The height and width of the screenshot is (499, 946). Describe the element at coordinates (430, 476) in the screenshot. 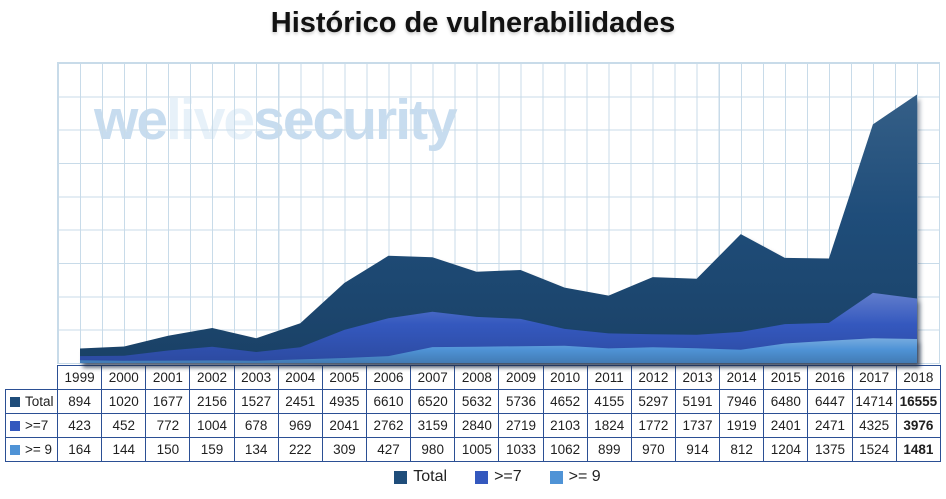

I see `legend-label: Total` at that location.